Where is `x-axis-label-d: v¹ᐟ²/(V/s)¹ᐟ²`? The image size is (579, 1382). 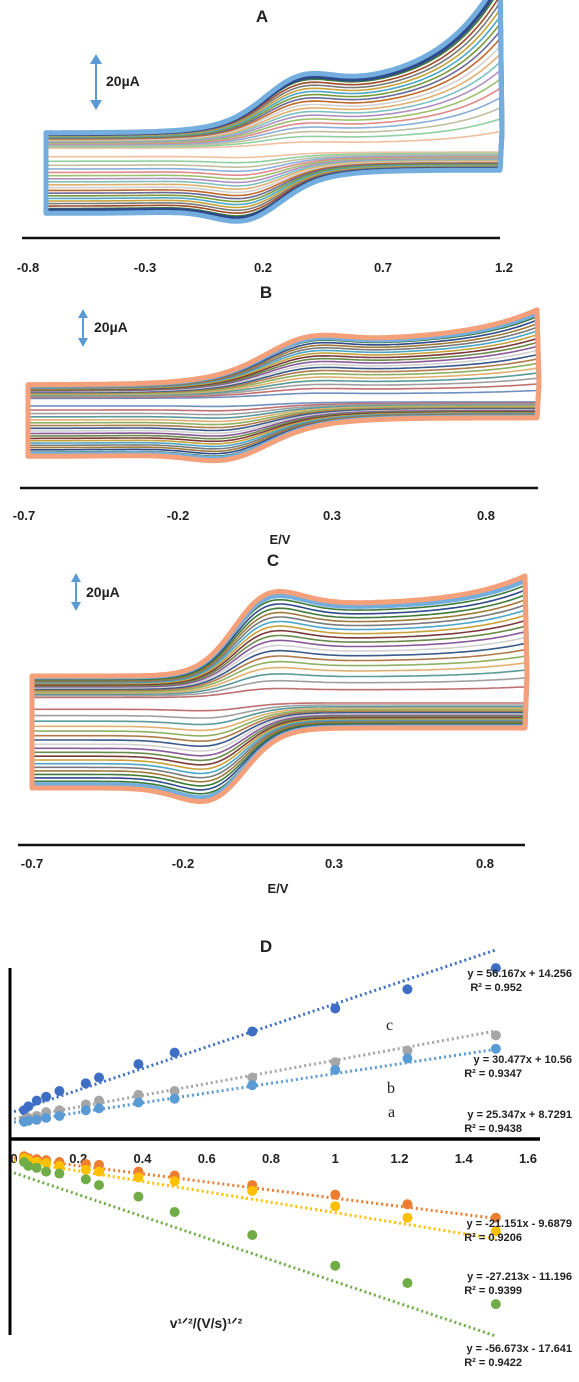 x-axis-label-d: v¹ᐟ²/(V/s)¹ᐟ² is located at coordinates (206, 1323).